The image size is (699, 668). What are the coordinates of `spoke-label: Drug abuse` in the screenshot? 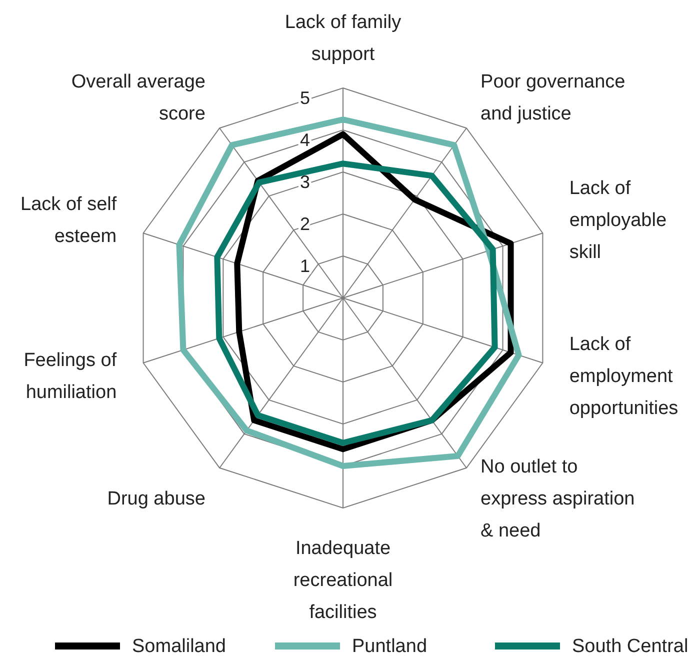 It's located at (156, 499).